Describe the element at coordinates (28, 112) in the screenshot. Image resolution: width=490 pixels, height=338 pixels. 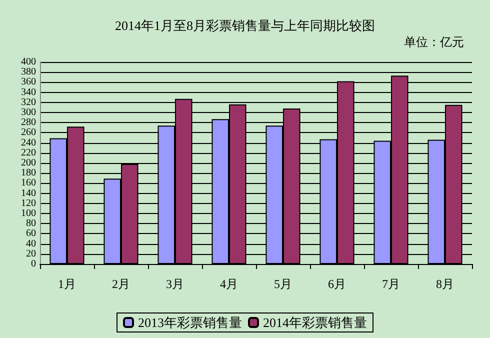
I see `y-tick-label: 300` at that location.